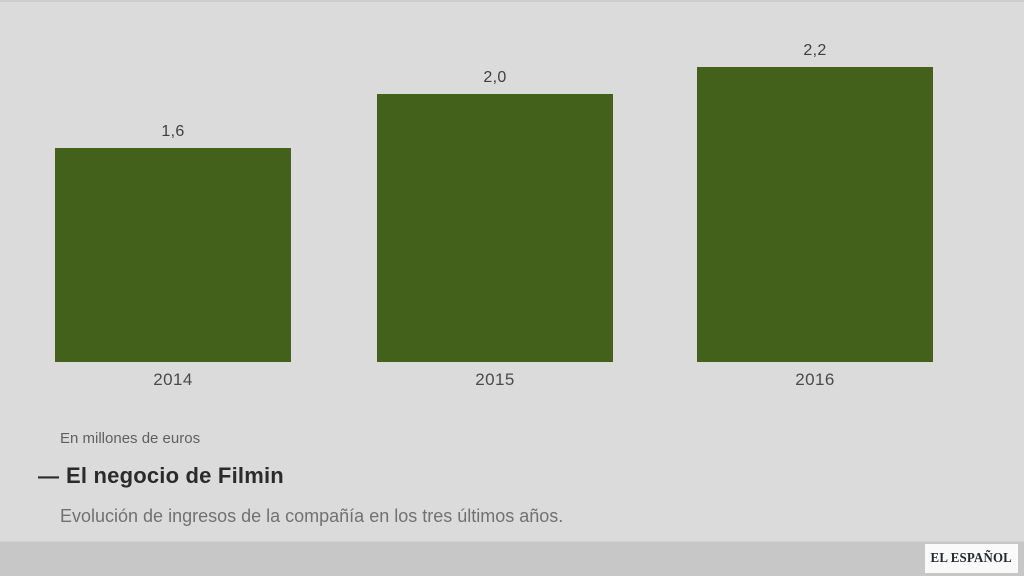 This screenshot has height=576, width=1024. I want to click on publisher-logo-box: EL ESPAÑOL, so click(971, 558).